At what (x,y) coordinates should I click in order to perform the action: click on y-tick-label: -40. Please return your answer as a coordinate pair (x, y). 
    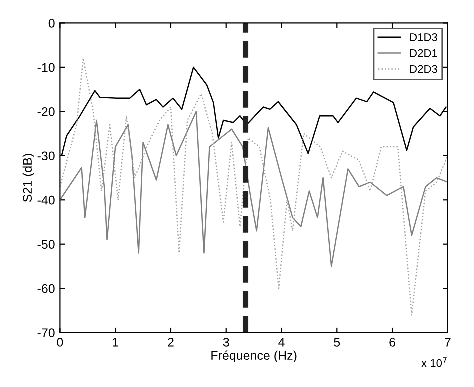
    Looking at the image, I should click on (46, 200).